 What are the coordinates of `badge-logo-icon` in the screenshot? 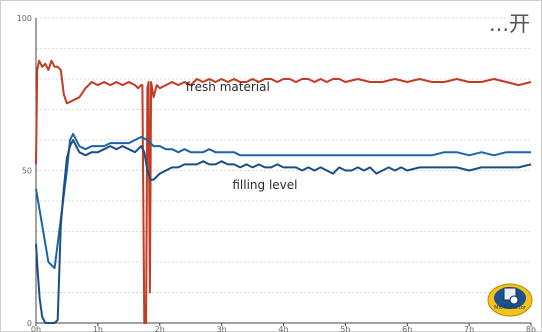 It's located at (510, 300).